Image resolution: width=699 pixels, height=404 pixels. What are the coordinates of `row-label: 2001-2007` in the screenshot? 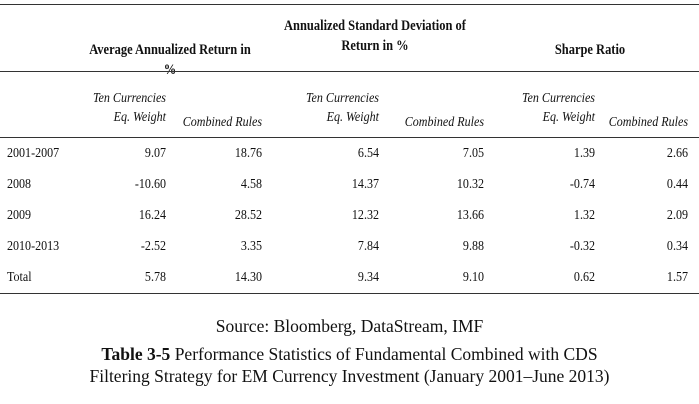 It's located at (33, 153).